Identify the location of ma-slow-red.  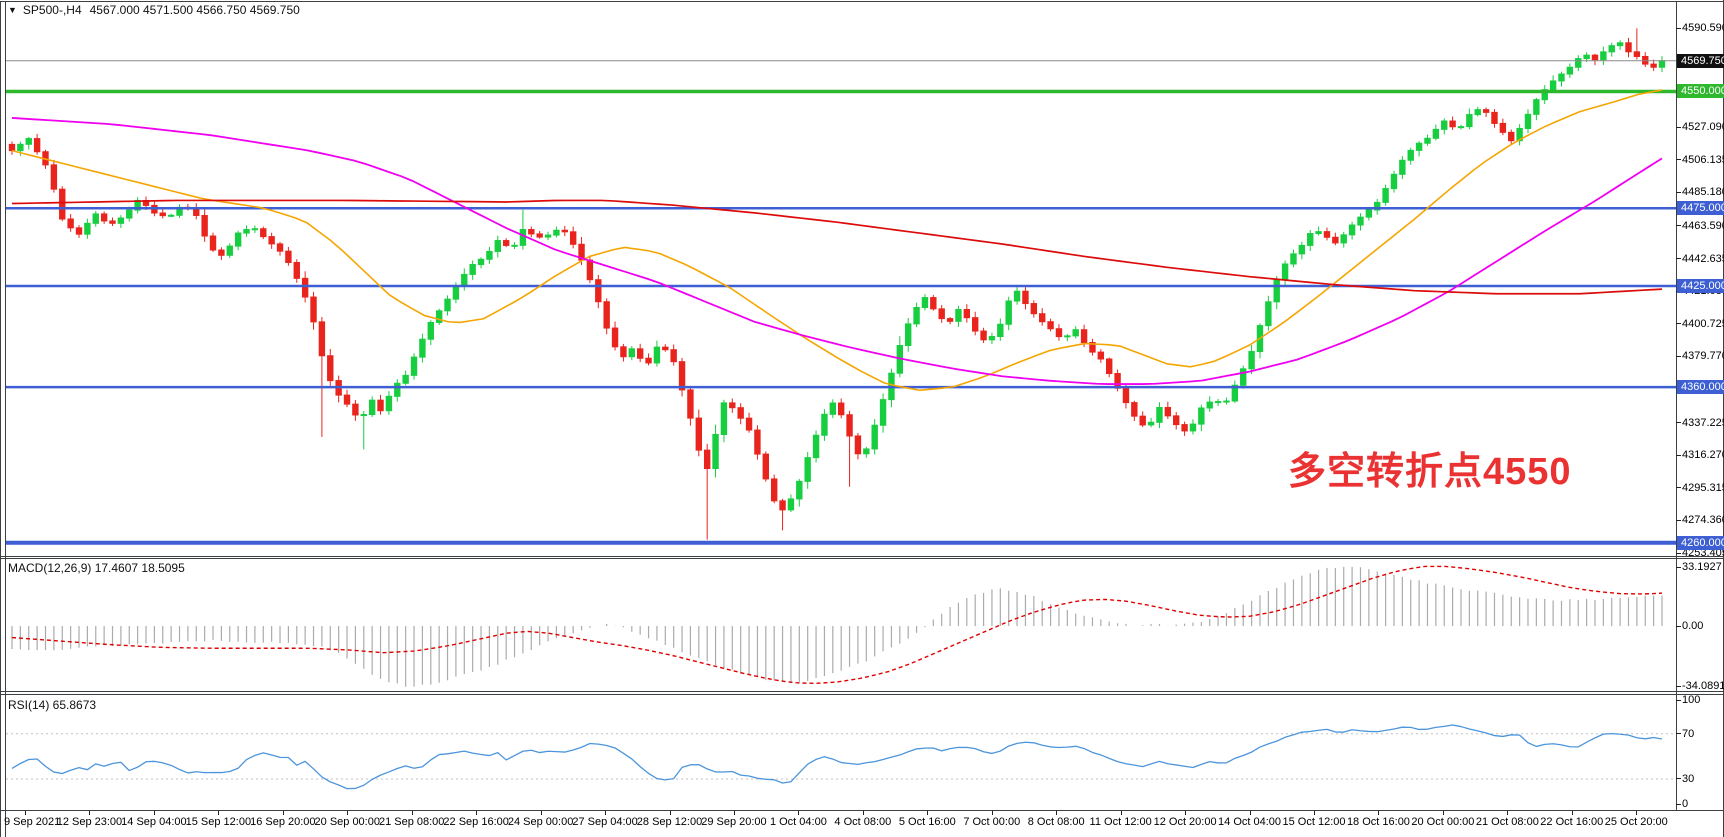
(837, 247).